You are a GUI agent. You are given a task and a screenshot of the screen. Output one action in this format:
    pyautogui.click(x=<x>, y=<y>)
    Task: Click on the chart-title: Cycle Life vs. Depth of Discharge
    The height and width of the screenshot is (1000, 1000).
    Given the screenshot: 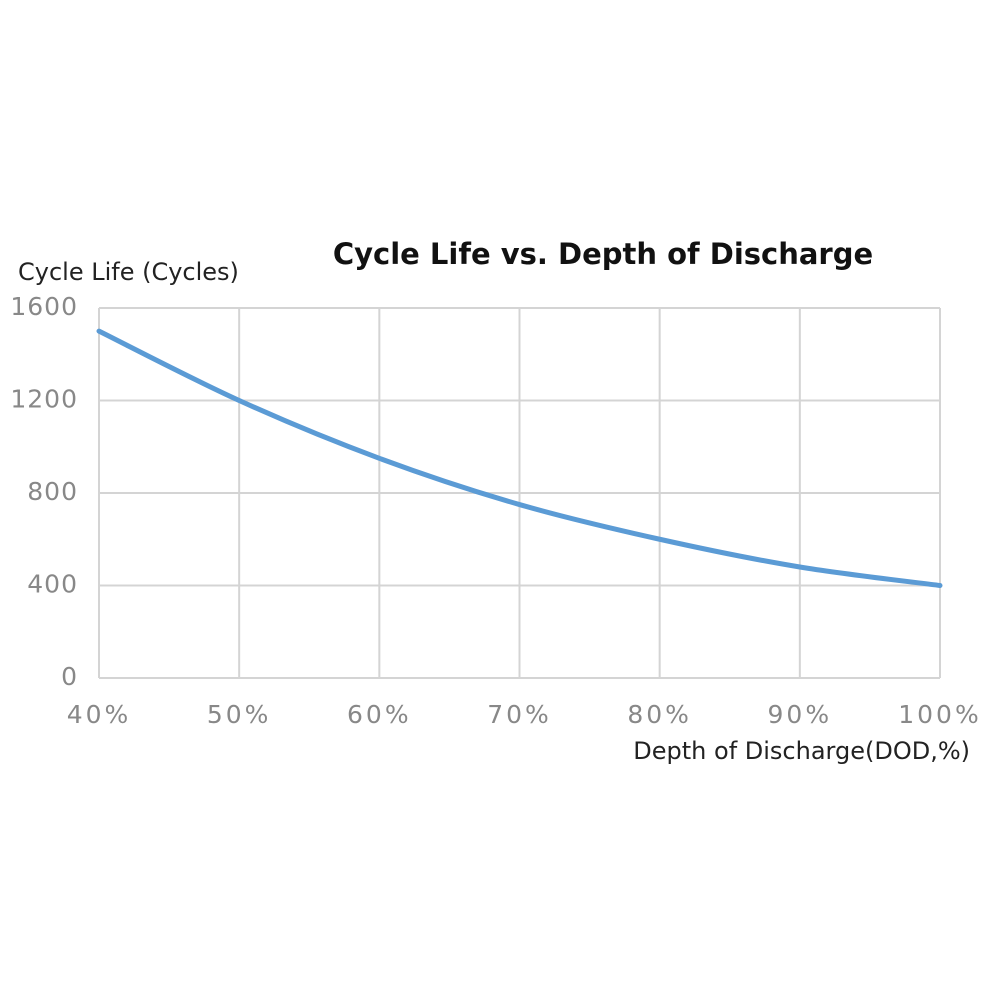 What is the action you would take?
    pyautogui.click(x=603, y=254)
    